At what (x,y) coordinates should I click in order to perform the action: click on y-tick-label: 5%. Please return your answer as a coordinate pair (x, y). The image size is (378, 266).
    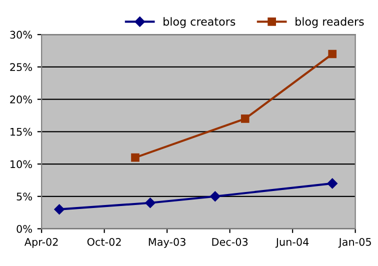
    Looking at the image, I should click on (24, 196).